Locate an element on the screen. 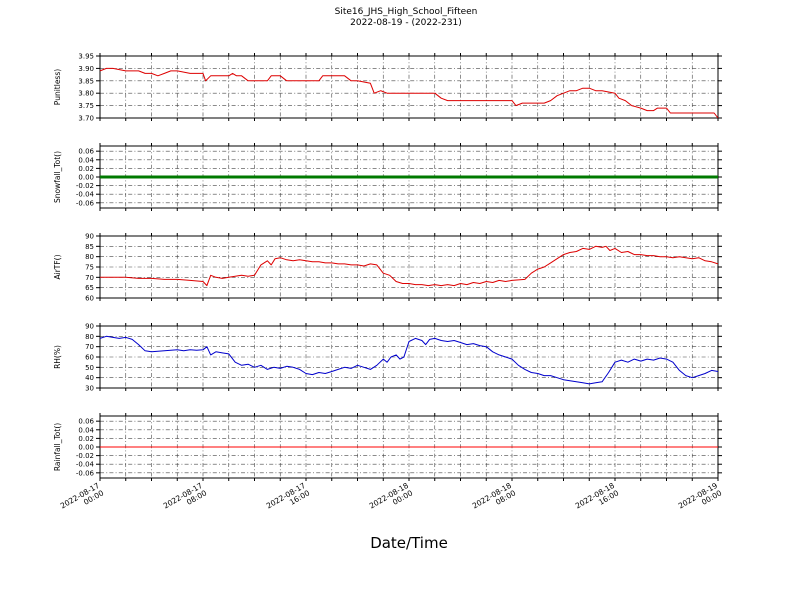 Image resolution: width=800 pixels, height=600 pixels. y-tick-label: 3.70 is located at coordinates (86, 119).